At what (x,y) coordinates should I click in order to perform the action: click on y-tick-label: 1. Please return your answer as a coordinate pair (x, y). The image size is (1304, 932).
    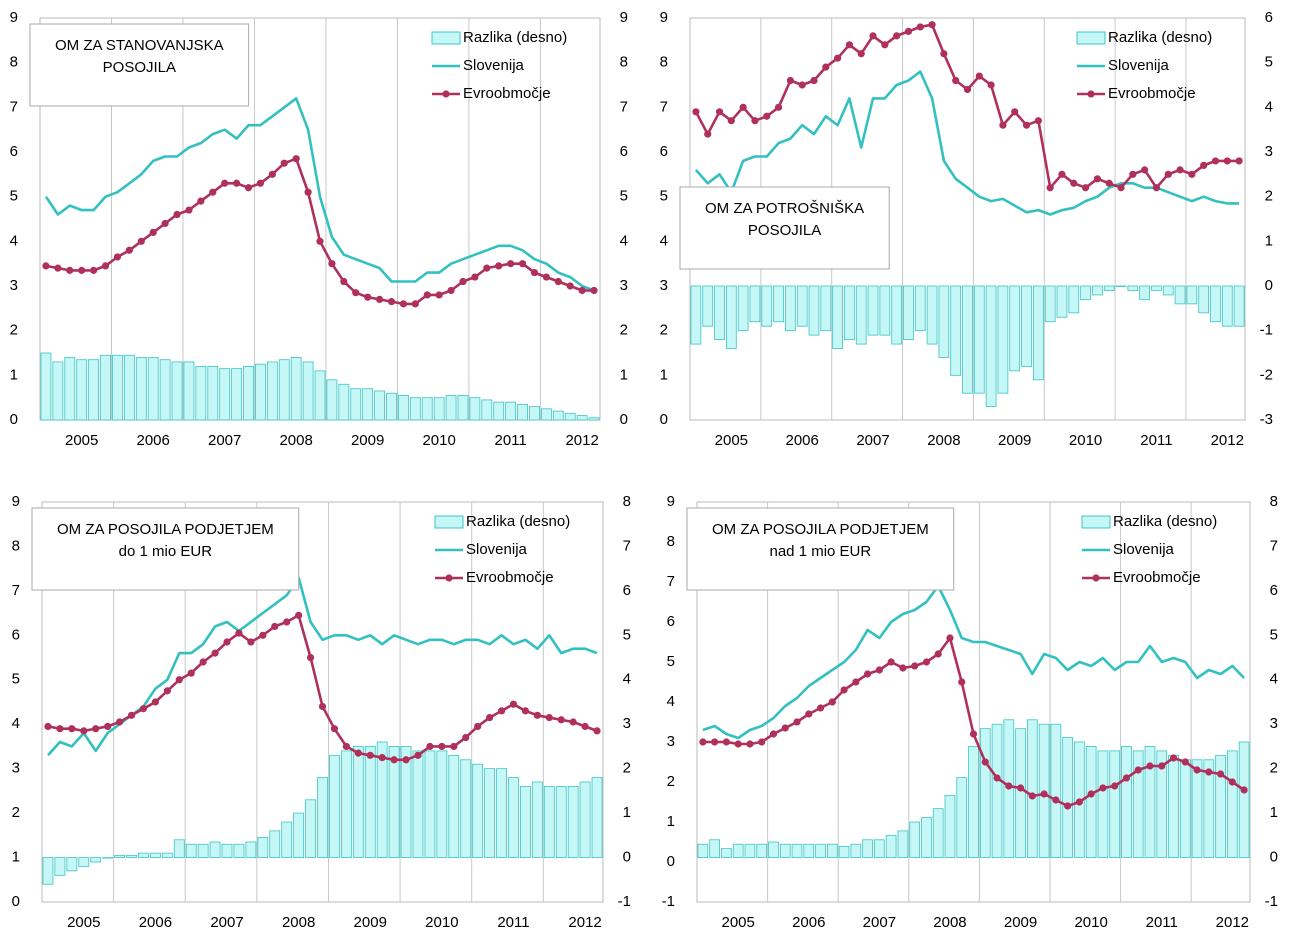
    Looking at the image, I should click on (14, 374).